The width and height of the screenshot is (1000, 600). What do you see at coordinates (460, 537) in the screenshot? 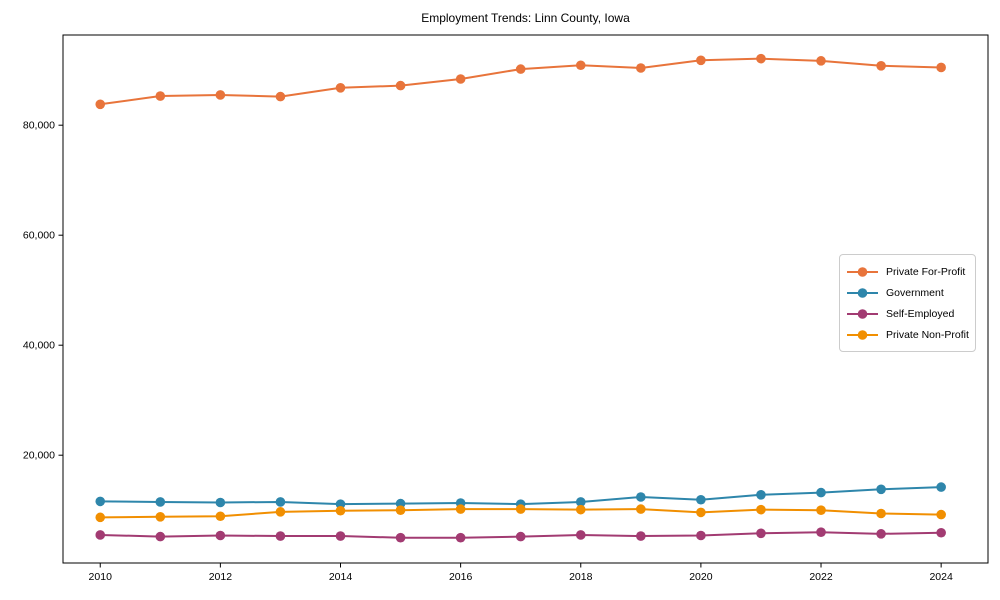
I see `data-point-self-employed-2016` at bounding box center [460, 537].